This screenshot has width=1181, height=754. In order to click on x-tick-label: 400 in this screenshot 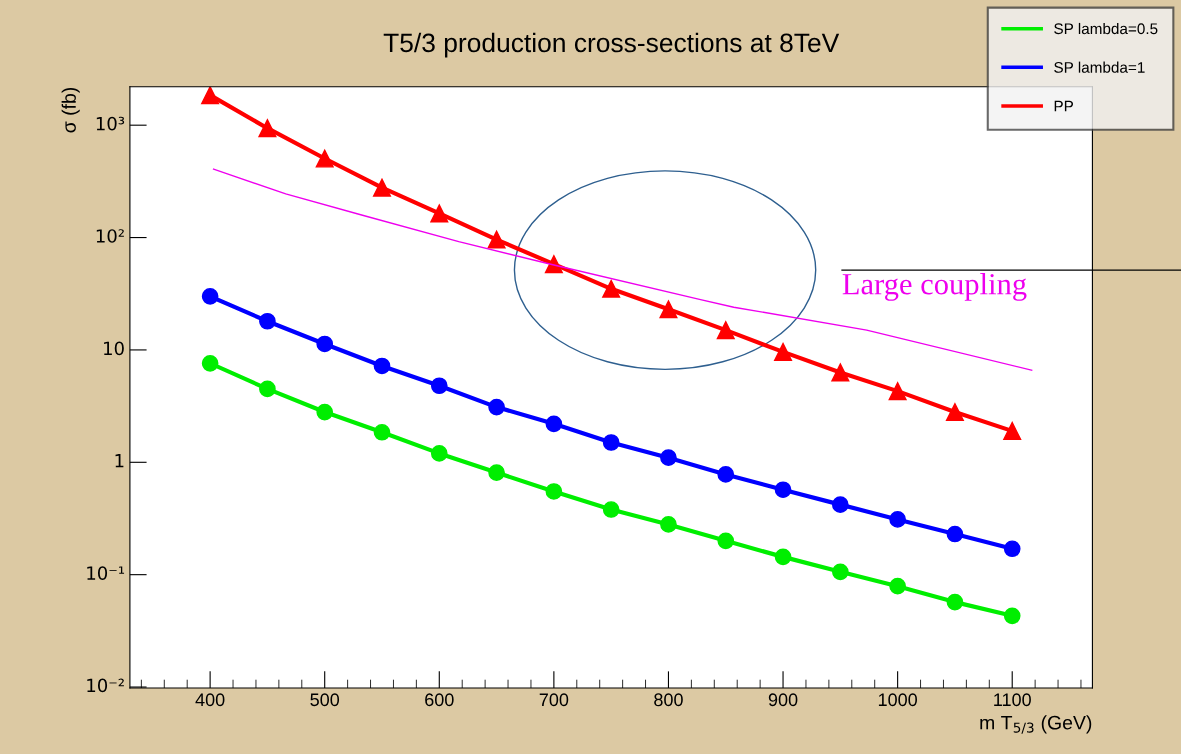, I will do `click(210, 700)`.